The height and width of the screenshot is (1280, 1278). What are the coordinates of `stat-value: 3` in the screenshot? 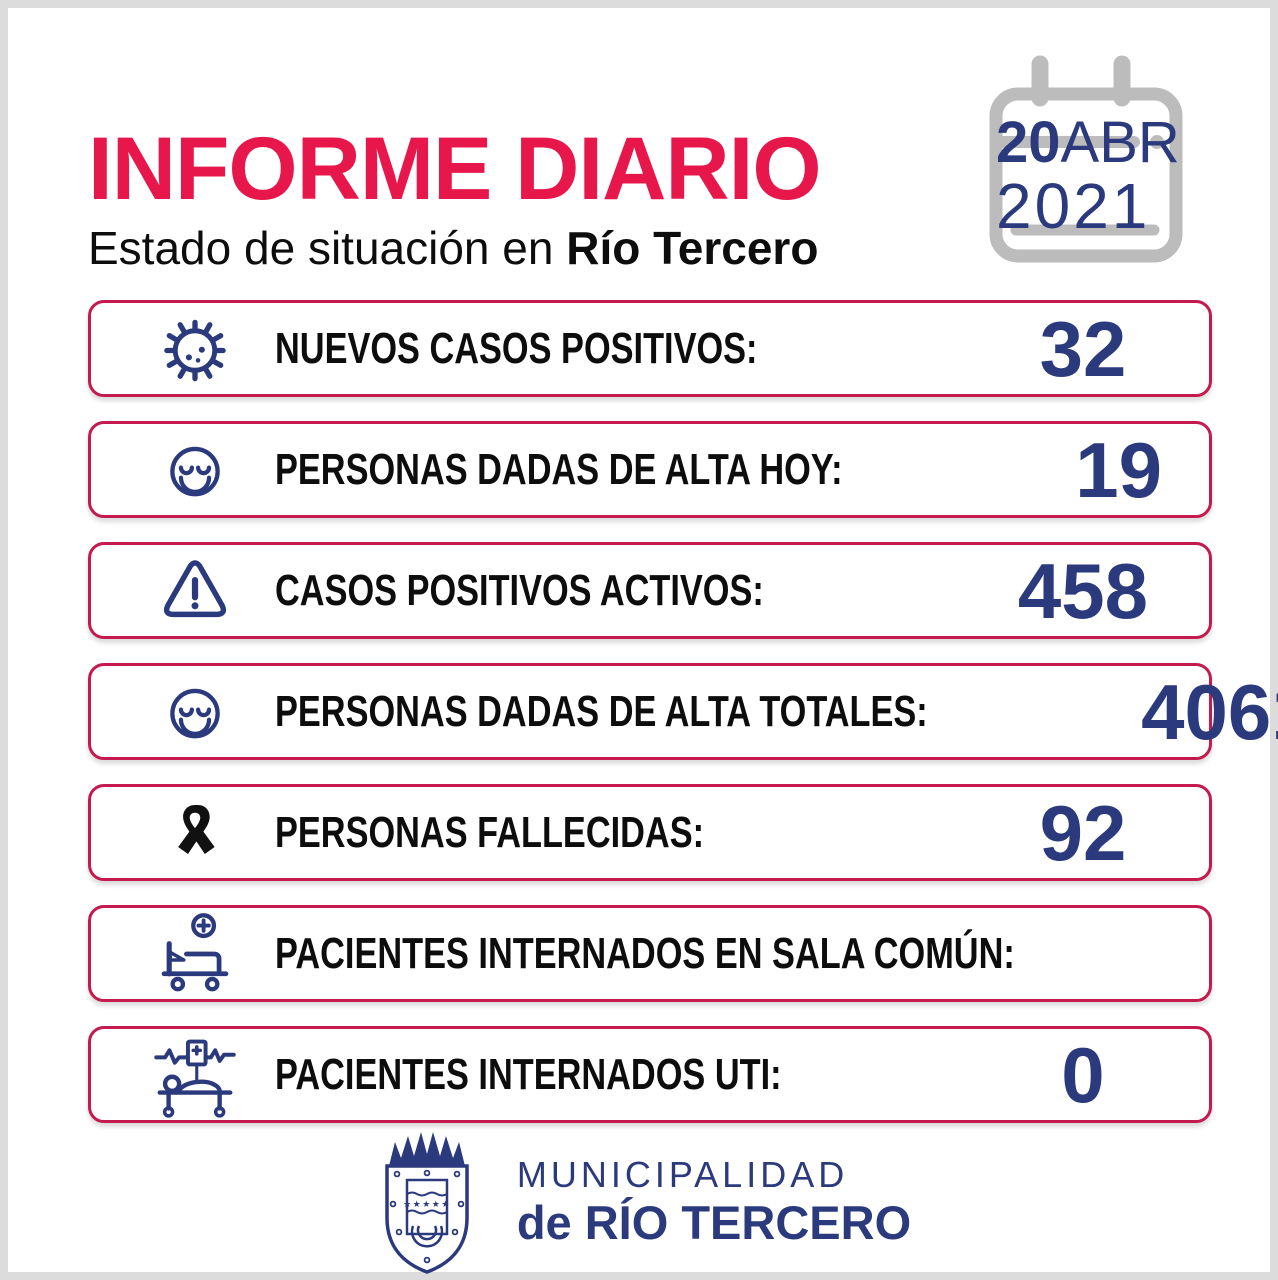 It's located at (1250, 954).